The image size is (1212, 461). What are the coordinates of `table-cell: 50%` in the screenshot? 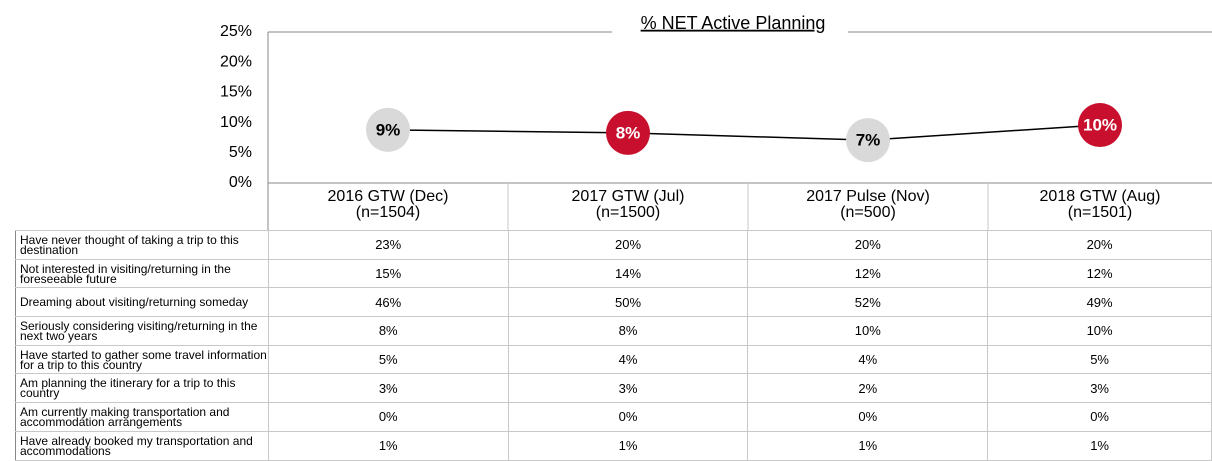 It's located at (628, 302).